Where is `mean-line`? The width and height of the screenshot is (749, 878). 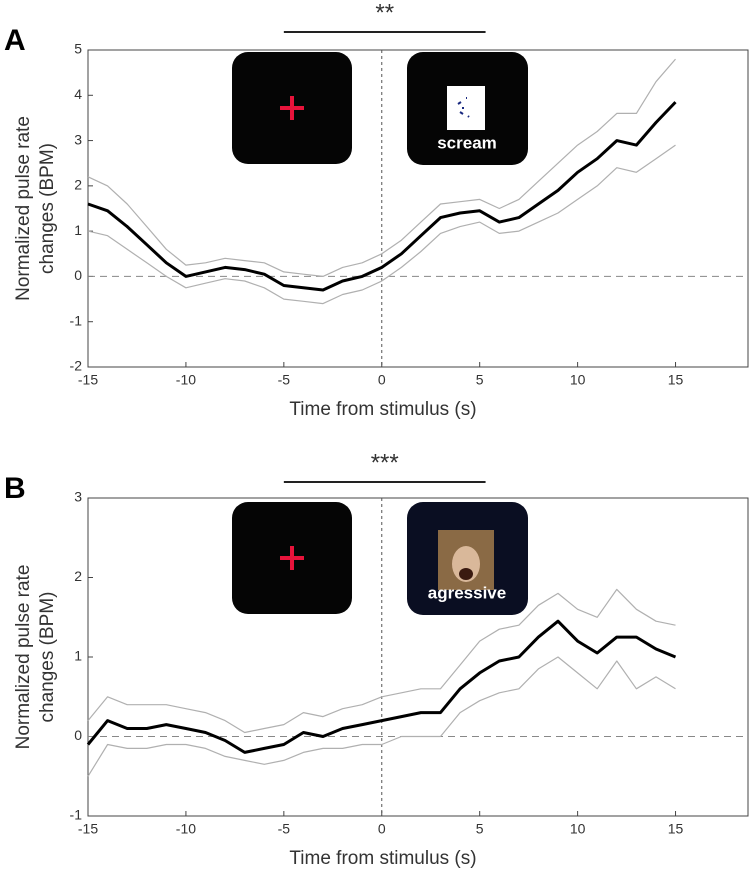
mean-line is located at coordinates (381, 686).